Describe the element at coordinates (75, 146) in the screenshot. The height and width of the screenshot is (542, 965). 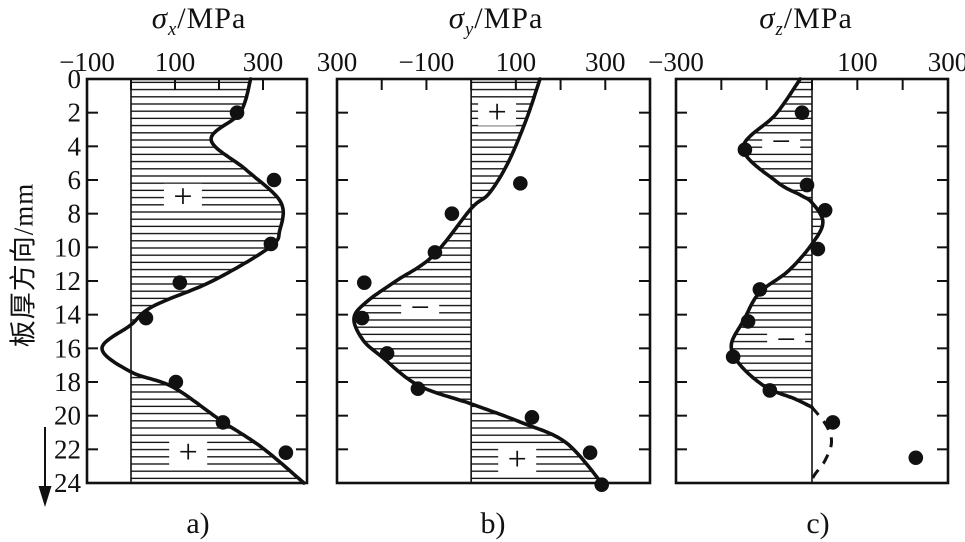
I see `depth-axis-tick-label: 4` at that location.